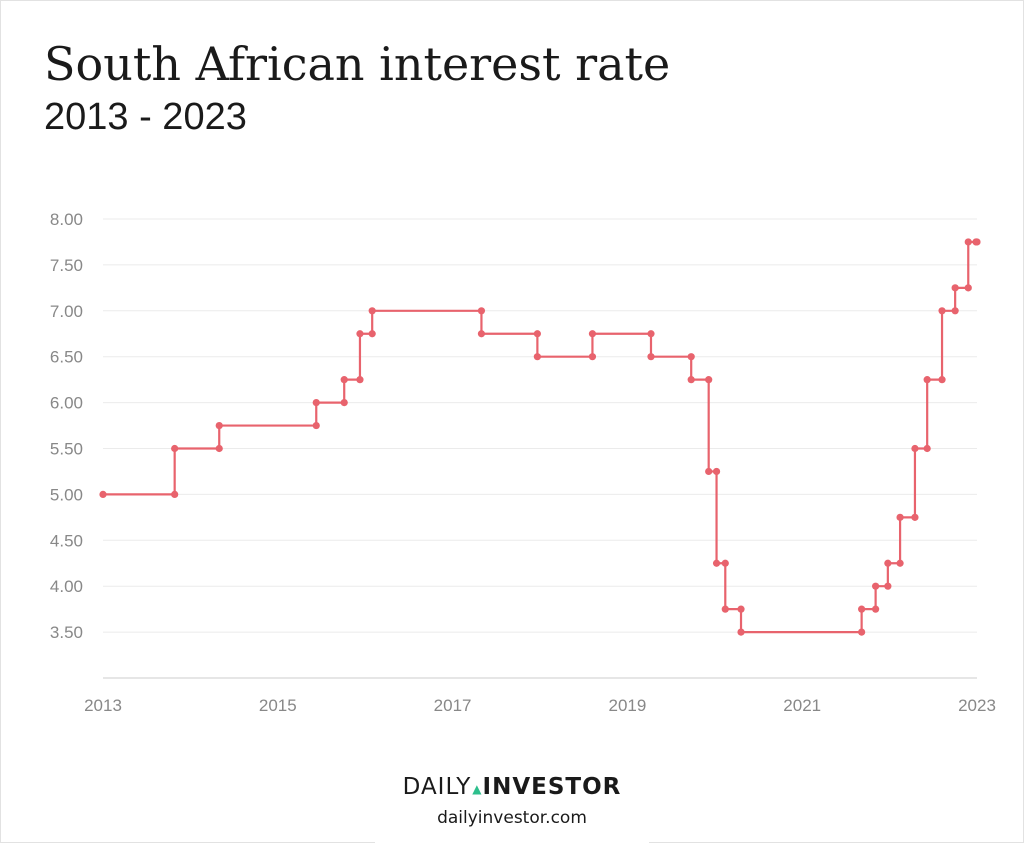  Describe the element at coordinates (802, 705) in the screenshot. I see `x-tick-label: 2021` at that location.